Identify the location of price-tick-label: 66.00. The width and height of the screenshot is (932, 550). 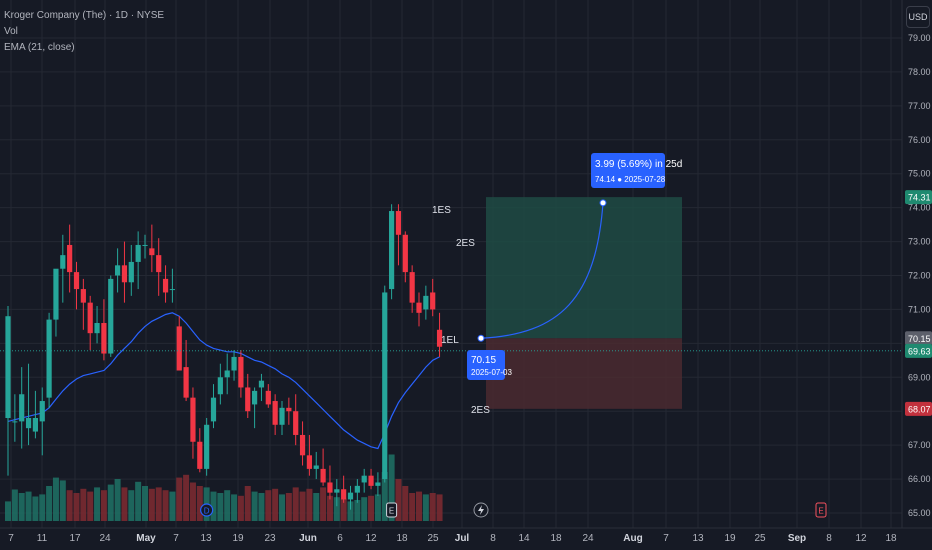
(919, 479).